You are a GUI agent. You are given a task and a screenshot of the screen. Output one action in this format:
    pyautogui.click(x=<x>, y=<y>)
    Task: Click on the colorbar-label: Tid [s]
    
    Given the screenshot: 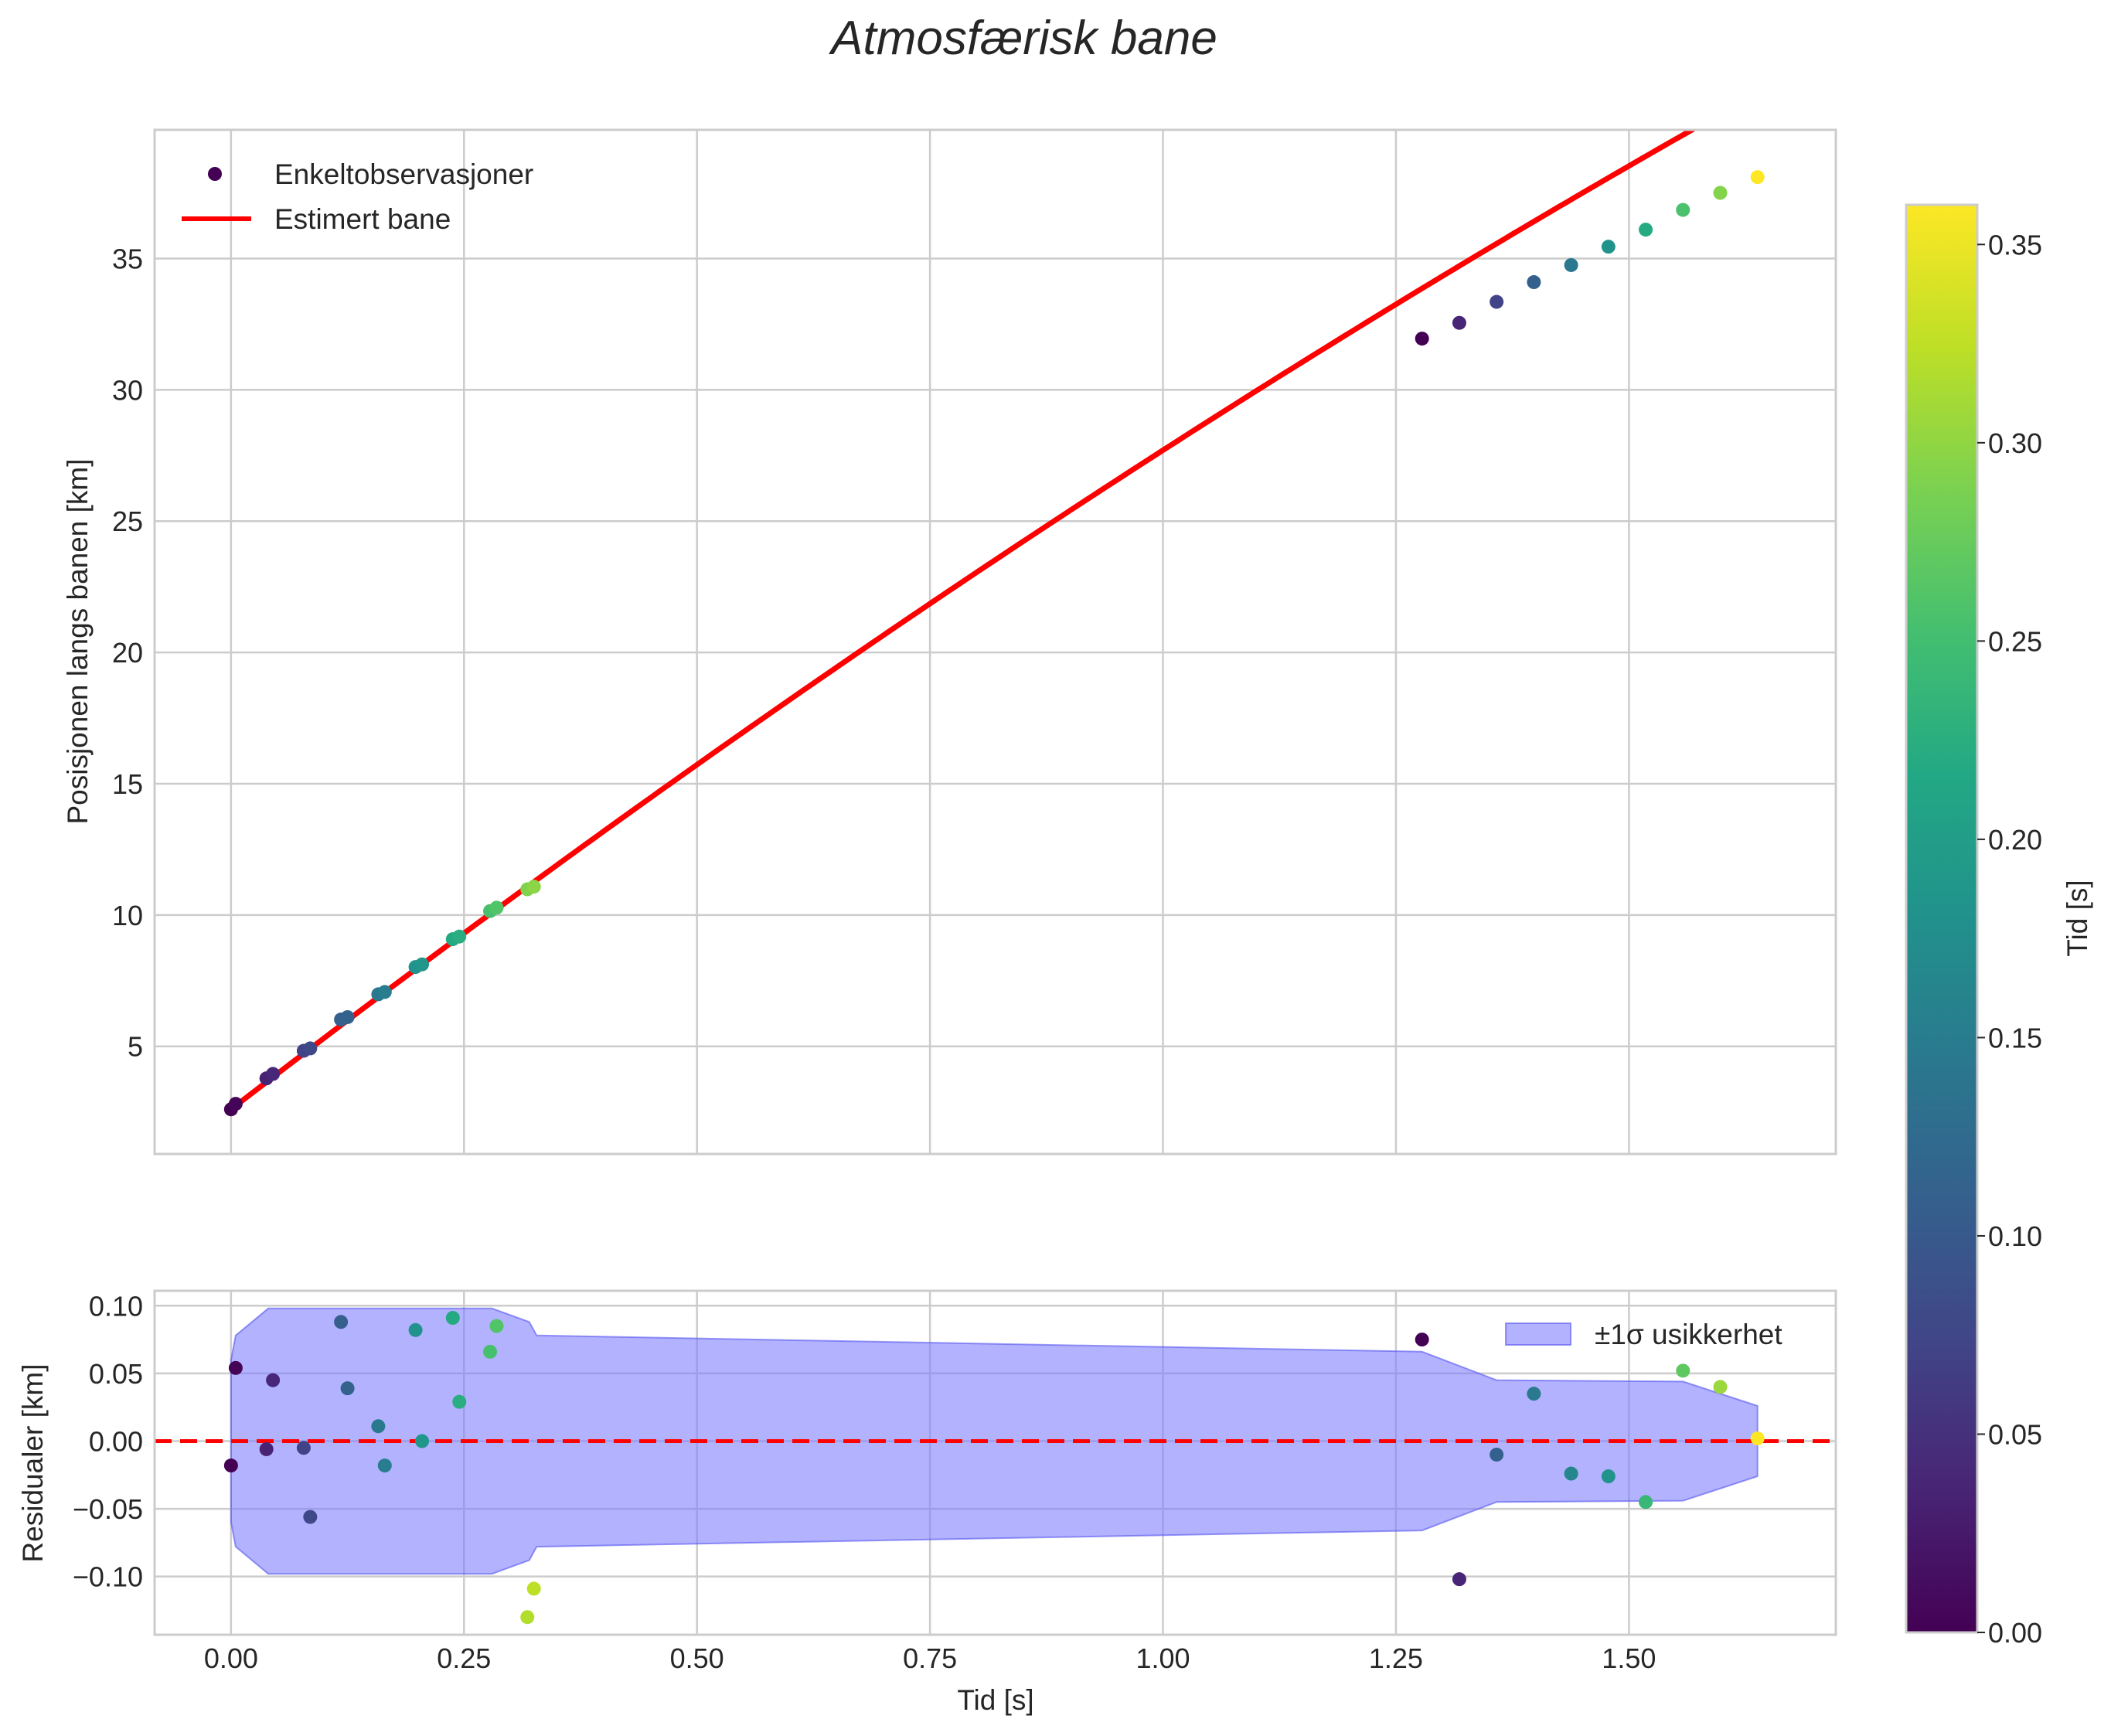 What is the action you would take?
    pyautogui.click(x=2077, y=918)
    